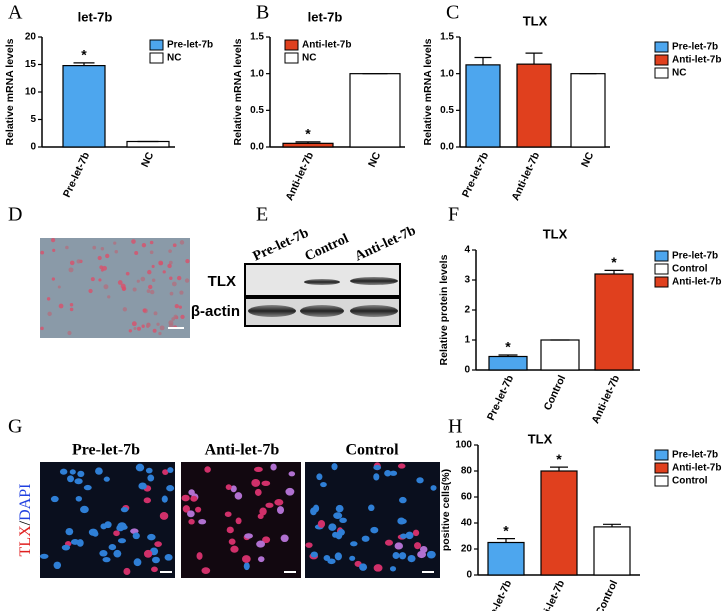 The width and height of the screenshot is (728, 611). I want to click on y-axis-label: Relative mRNA levels, so click(238, 91).